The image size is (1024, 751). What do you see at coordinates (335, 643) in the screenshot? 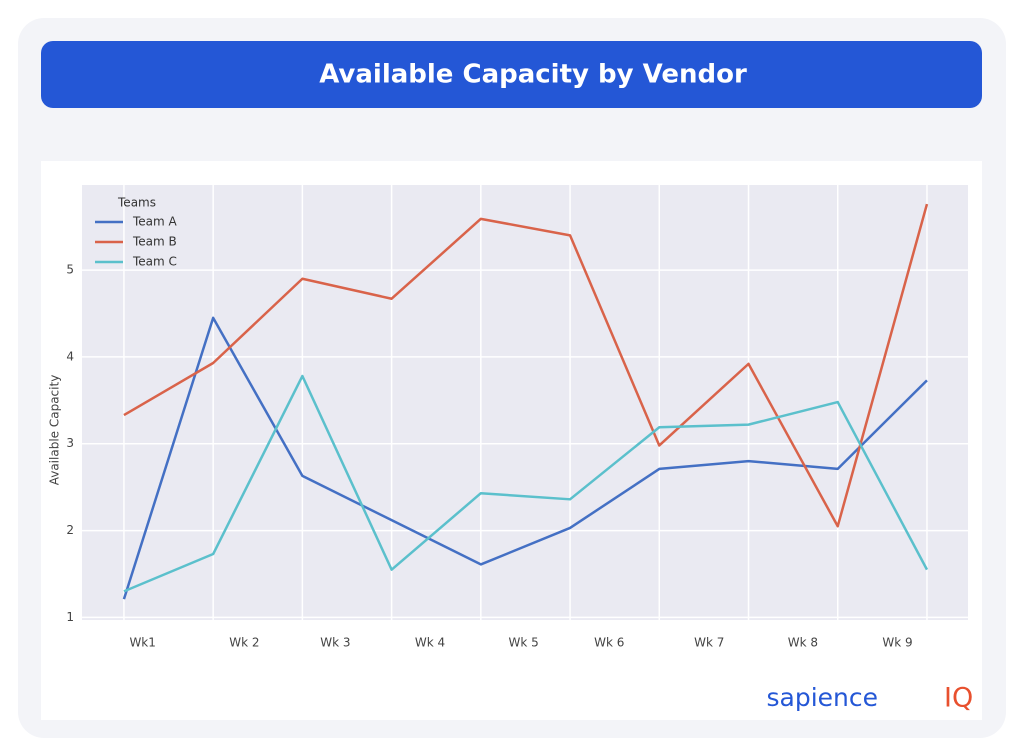
I see `x-tick-label: Wk 3` at bounding box center [335, 643].